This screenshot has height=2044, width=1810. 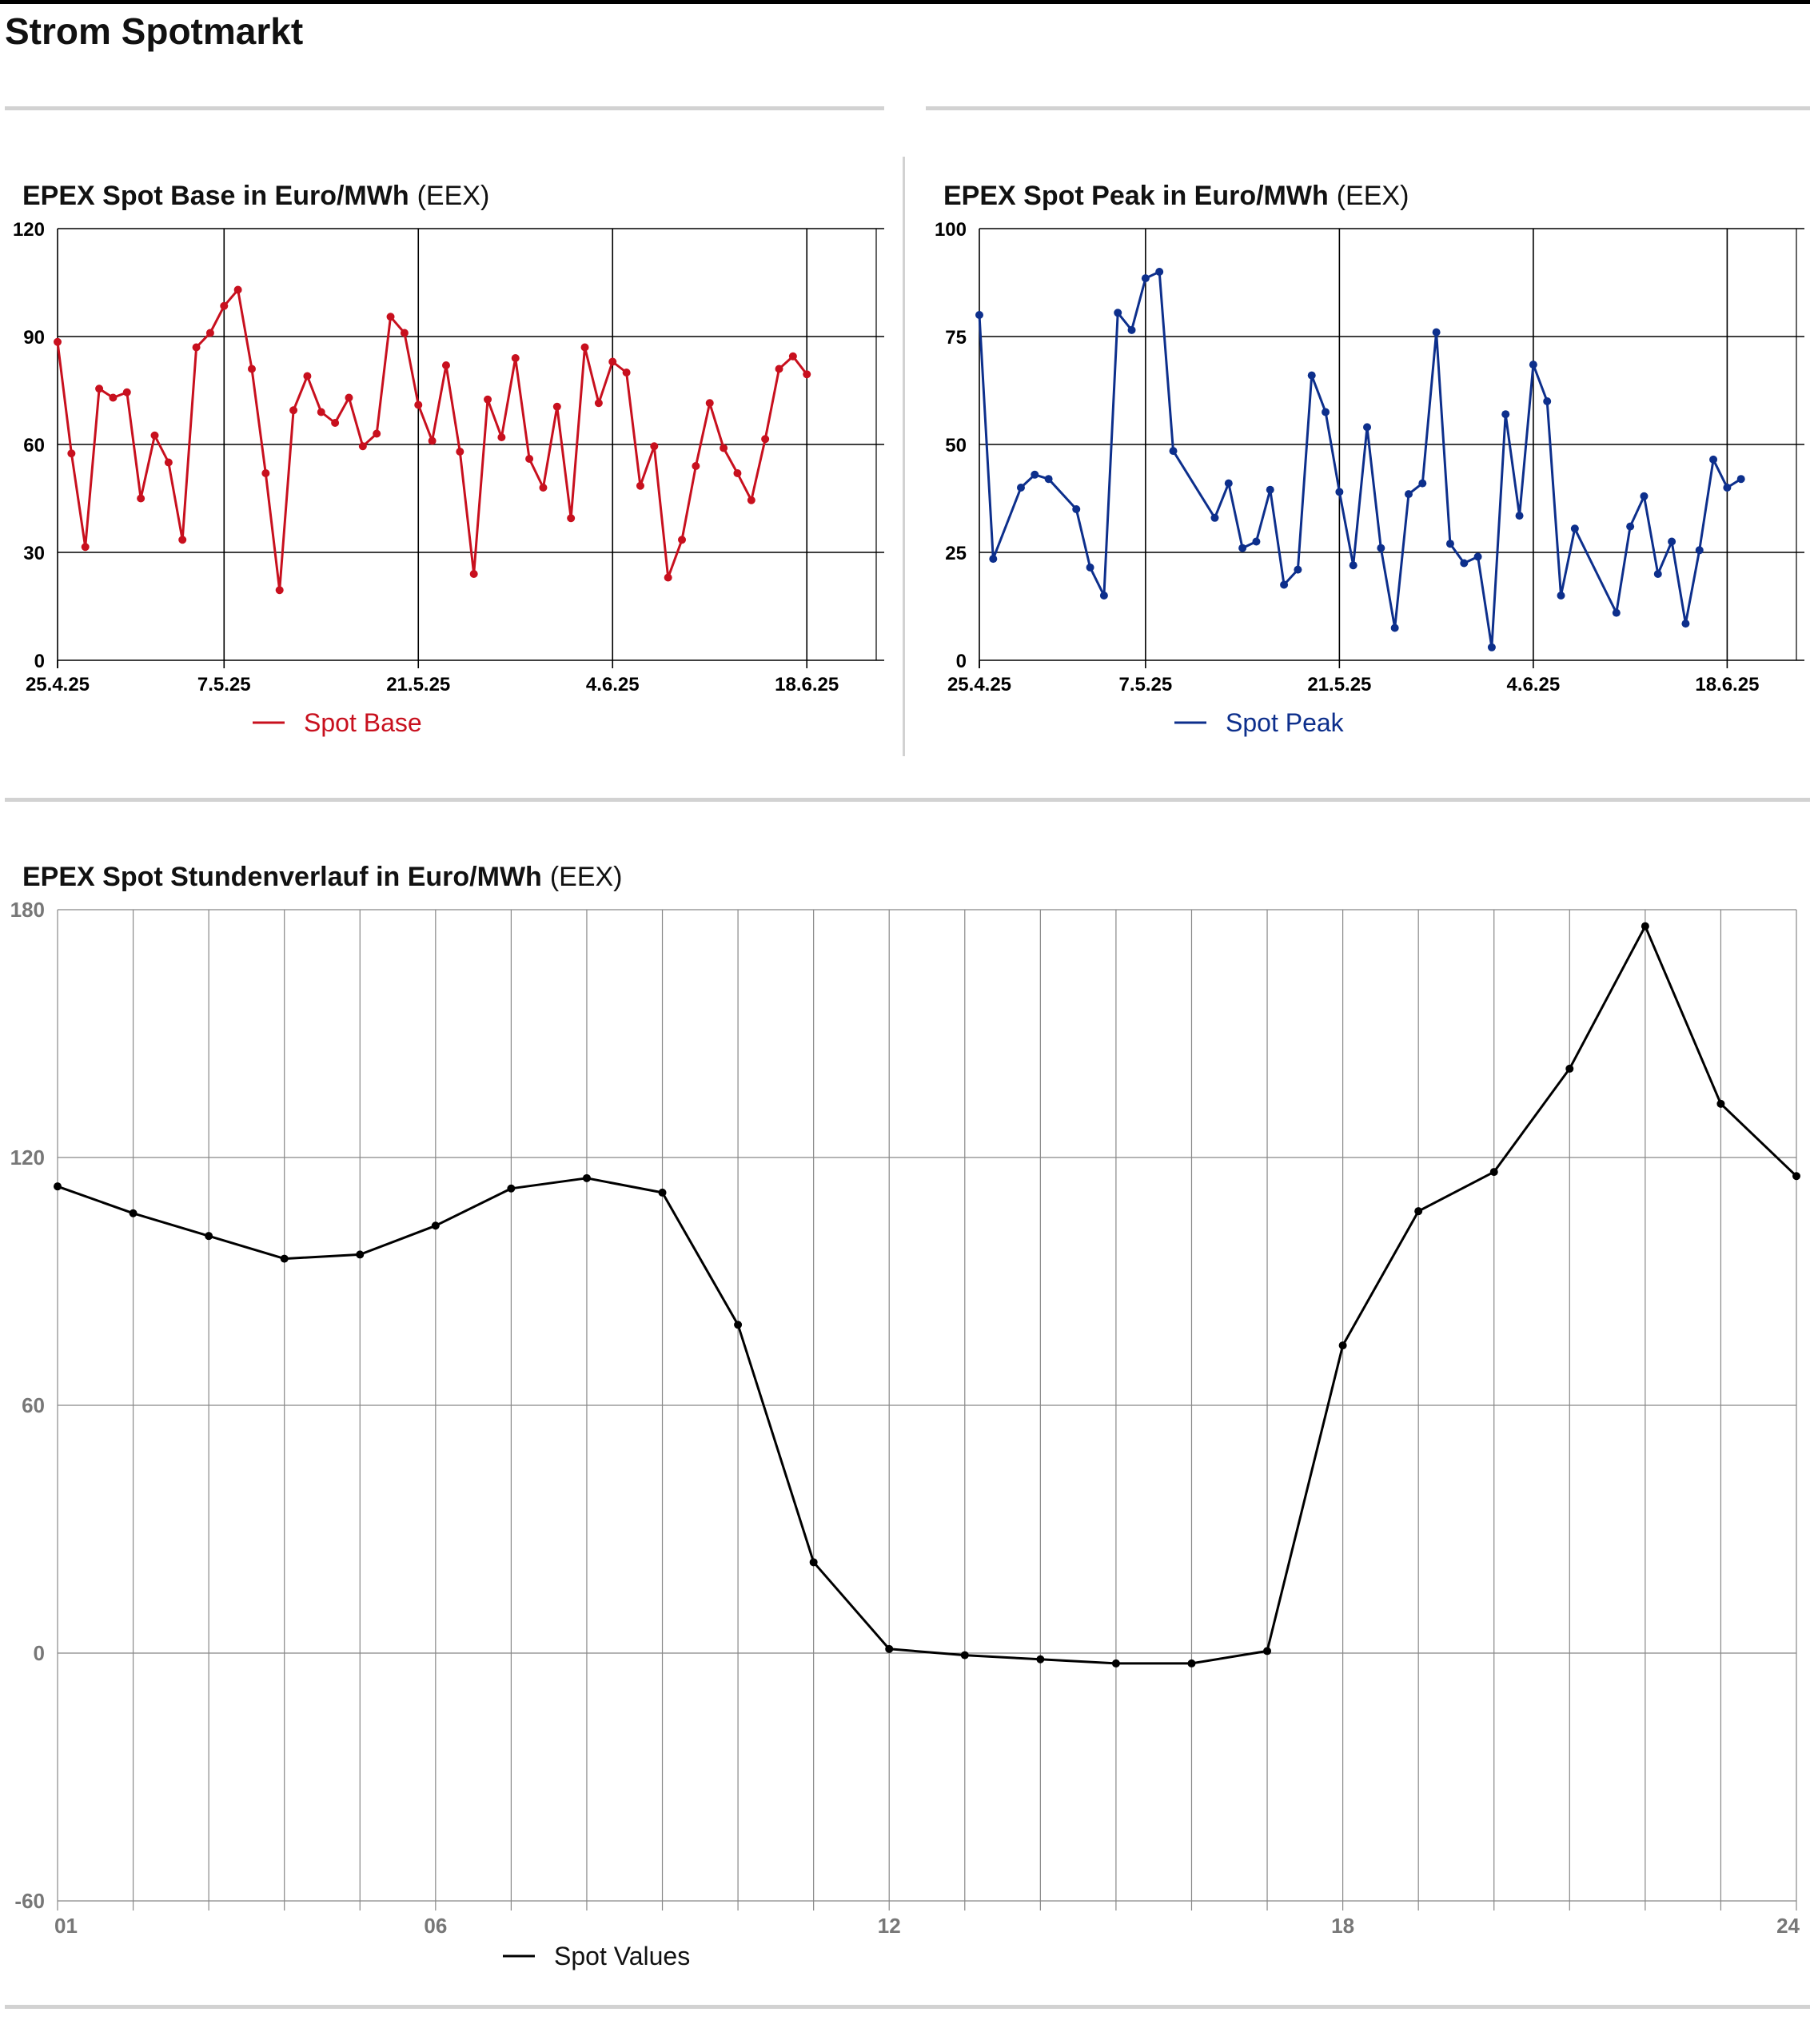 I want to click on y-tick-label: 0, so click(x=961, y=661).